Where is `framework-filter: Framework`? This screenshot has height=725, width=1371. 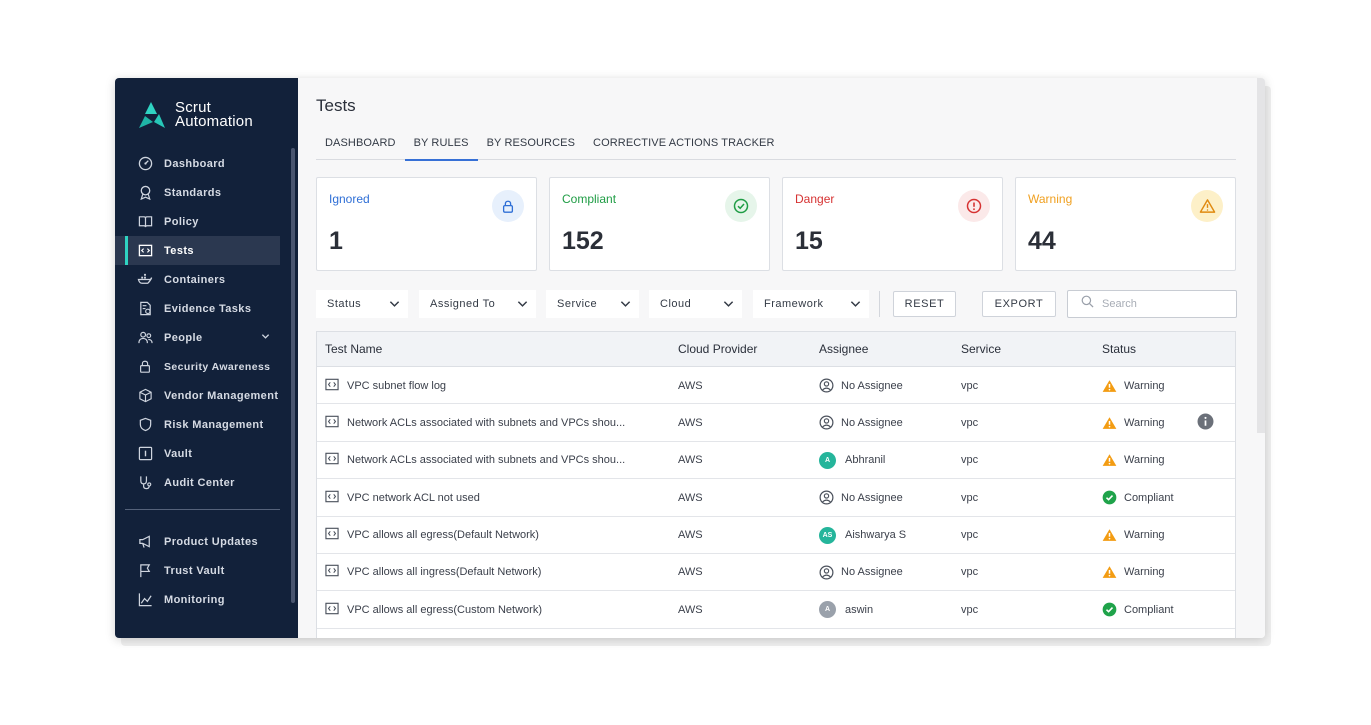
framework-filter: Framework is located at coordinates (811, 304).